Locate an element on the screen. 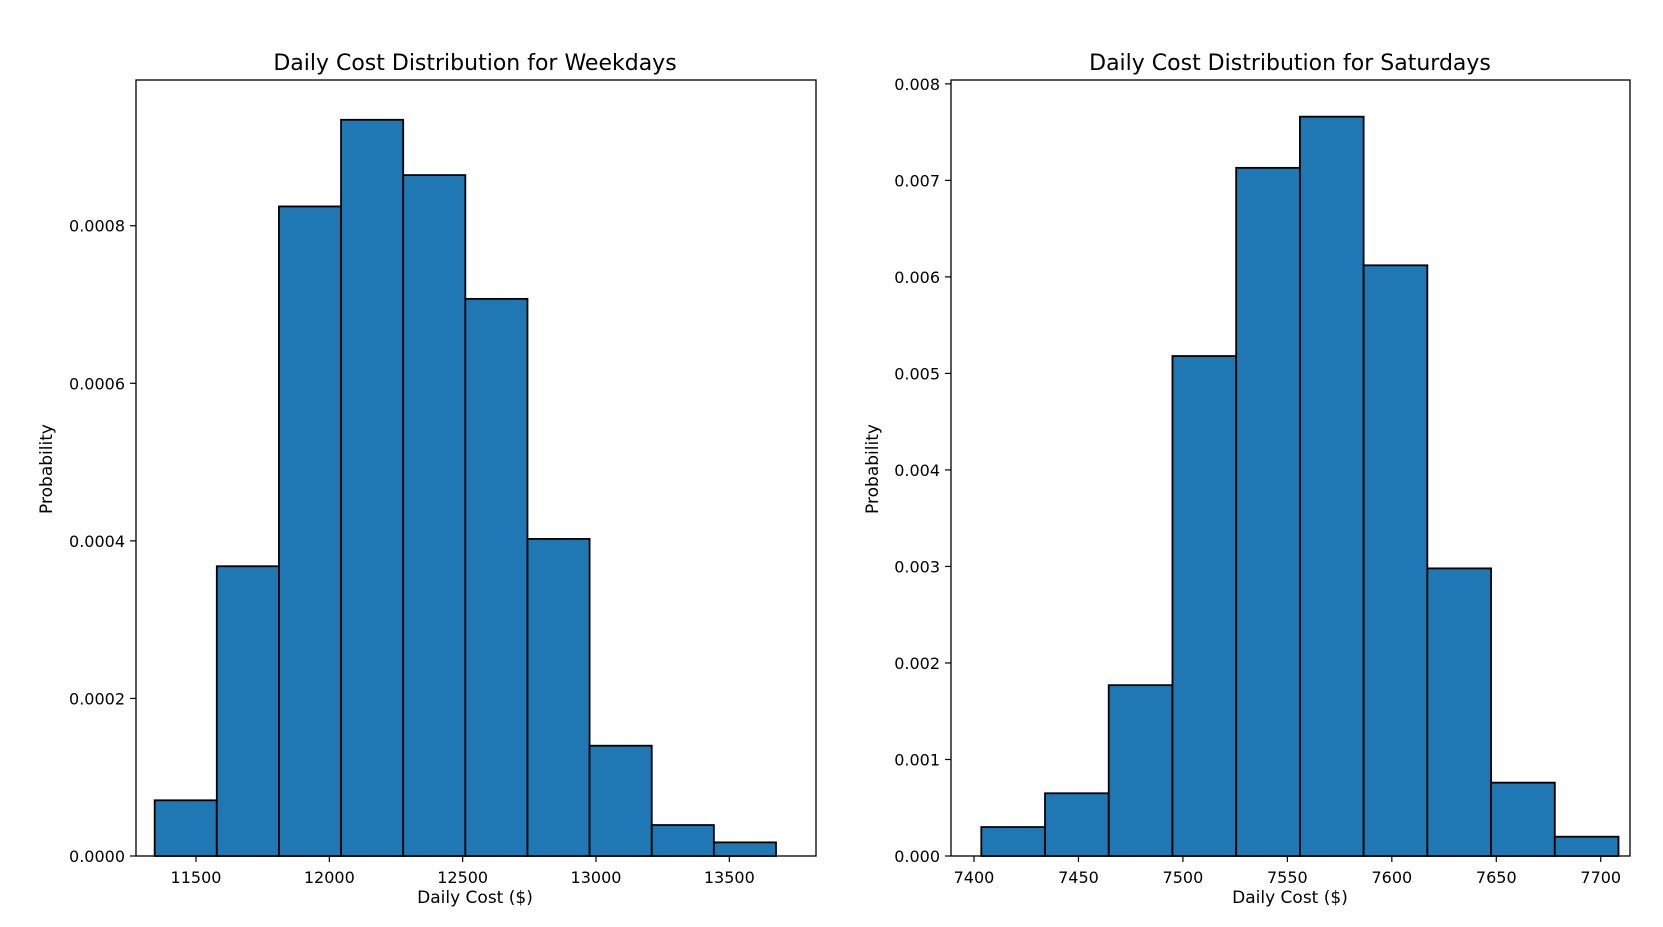 The height and width of the screenshot is (927, 1663). saturdays-x-tick-label: 7600 is located at coordinates (1391, 877).